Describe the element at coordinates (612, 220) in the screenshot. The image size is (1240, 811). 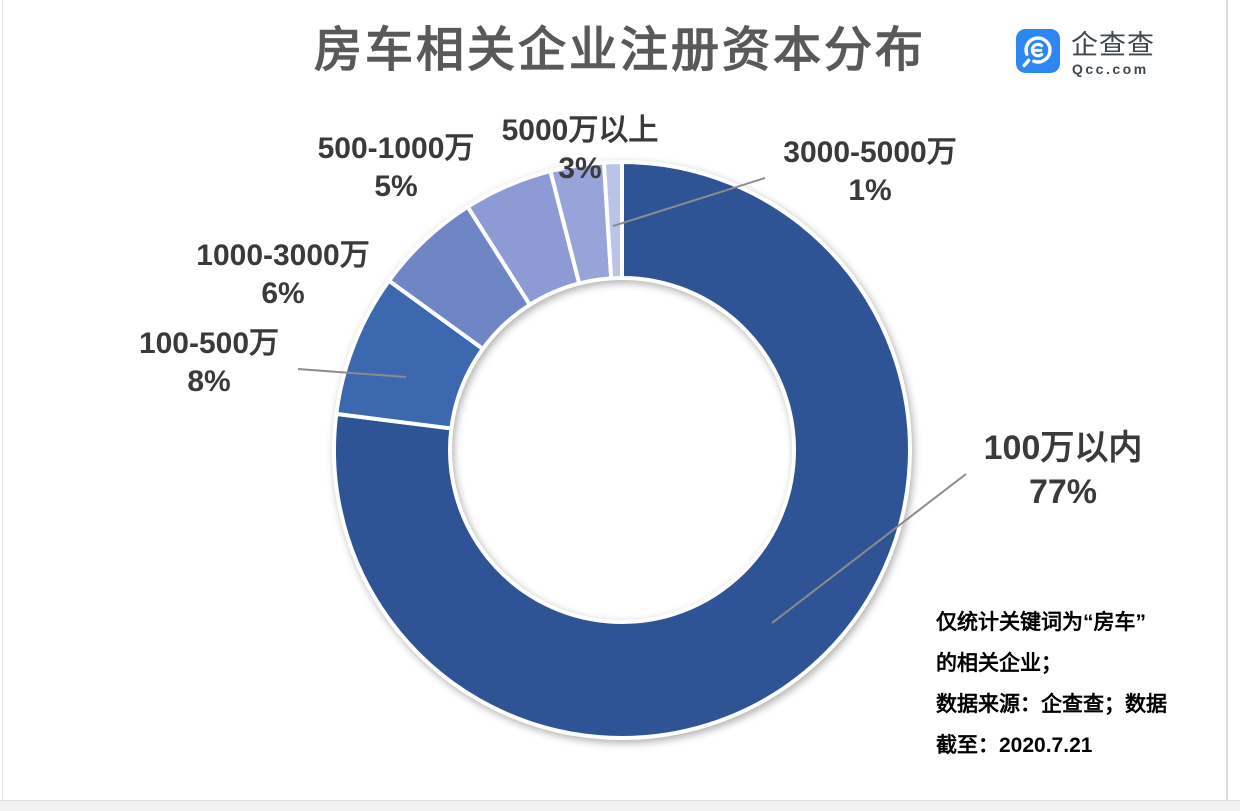
I see `donut-slice-3000-5000万` at that location.